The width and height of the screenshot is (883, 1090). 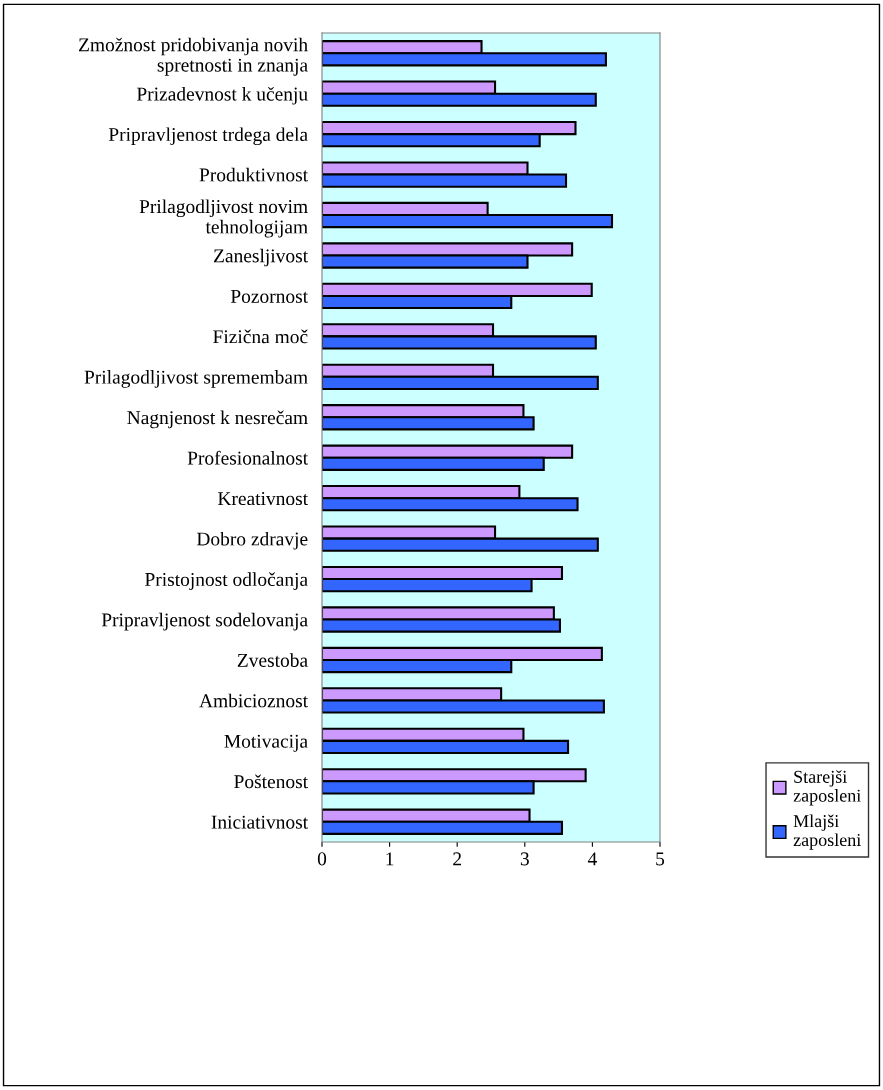 I want to click on y-tick-label: Pristojnost odločanja, so click(x=226, y=581).